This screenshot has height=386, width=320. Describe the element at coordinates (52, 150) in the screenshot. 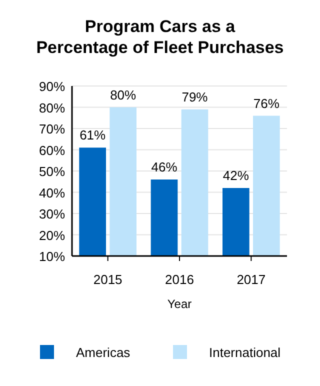

I see `y-tick-label: 60%` at that location.